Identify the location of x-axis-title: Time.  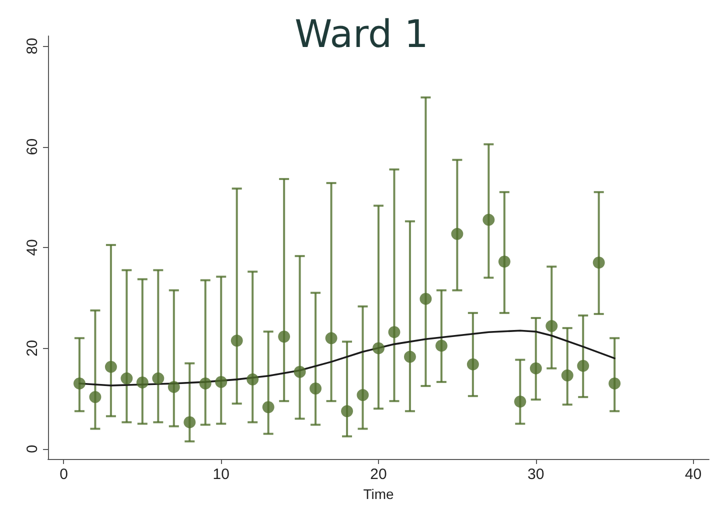
(378, 494).